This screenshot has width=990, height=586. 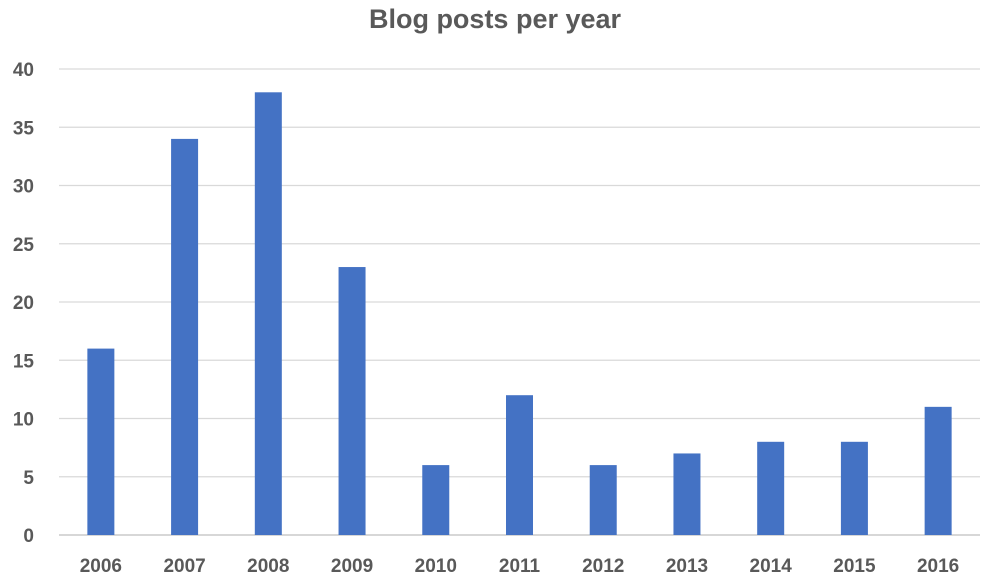 I want to click on bar-2016, so click(x=938, y=470).